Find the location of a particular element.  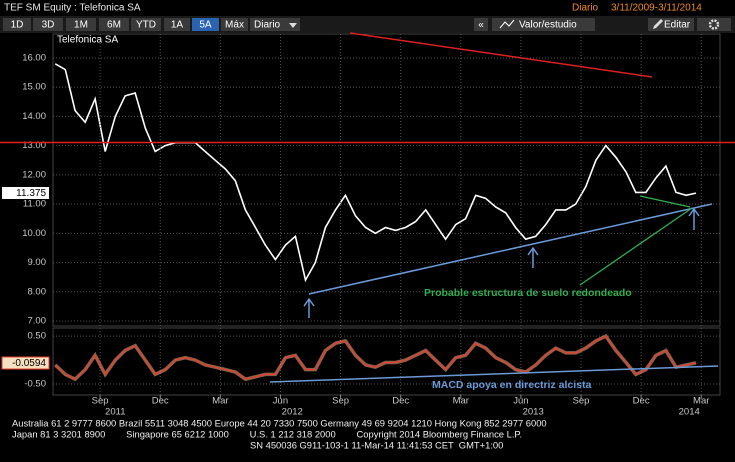

annotation: Probable estructura de suelo redondeado is located at coordinates (528, 293).